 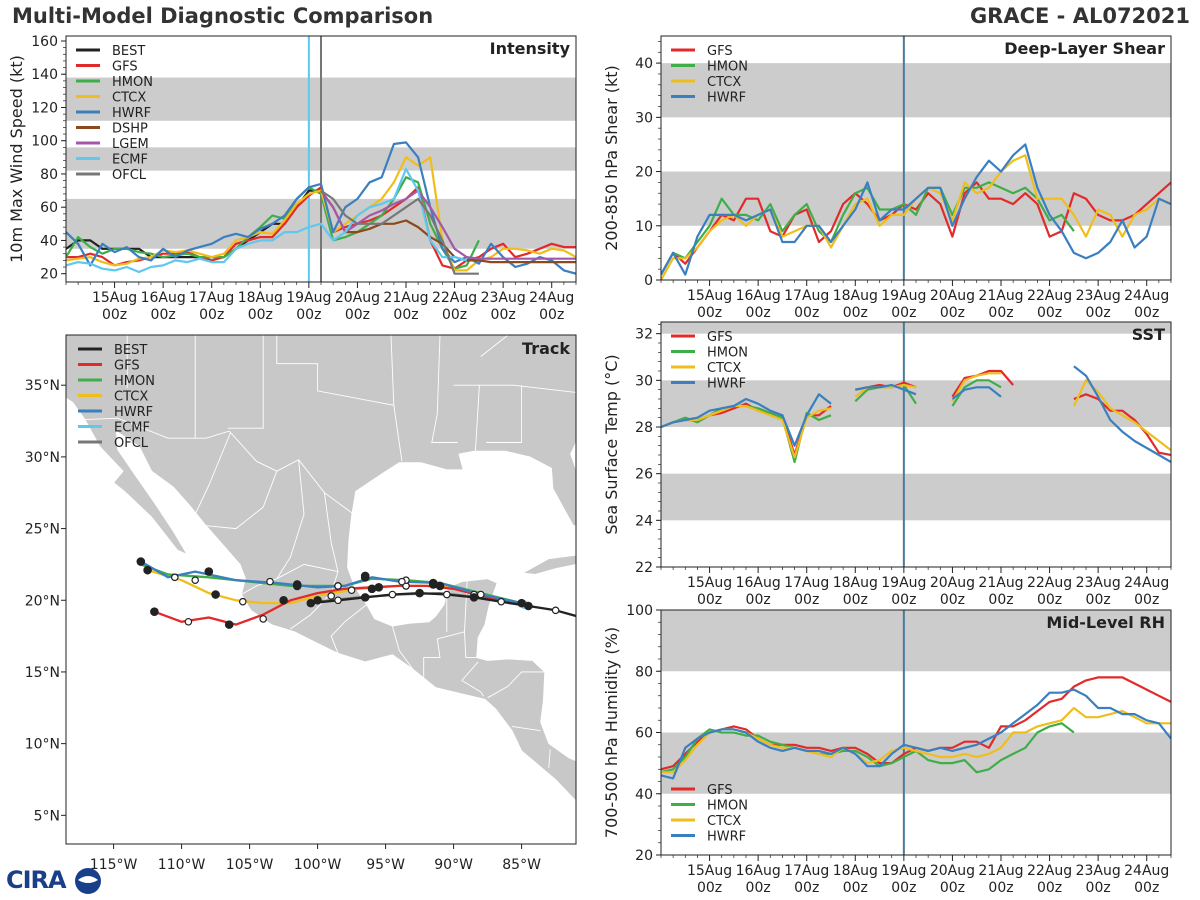 I want to click on intensity-xtick-day: 19Aug, so click(x=308, y=298).